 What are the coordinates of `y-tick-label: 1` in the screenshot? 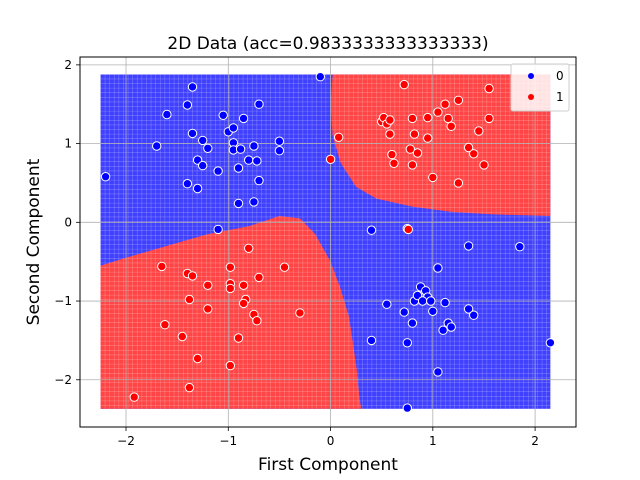 It's located at (68, 144).